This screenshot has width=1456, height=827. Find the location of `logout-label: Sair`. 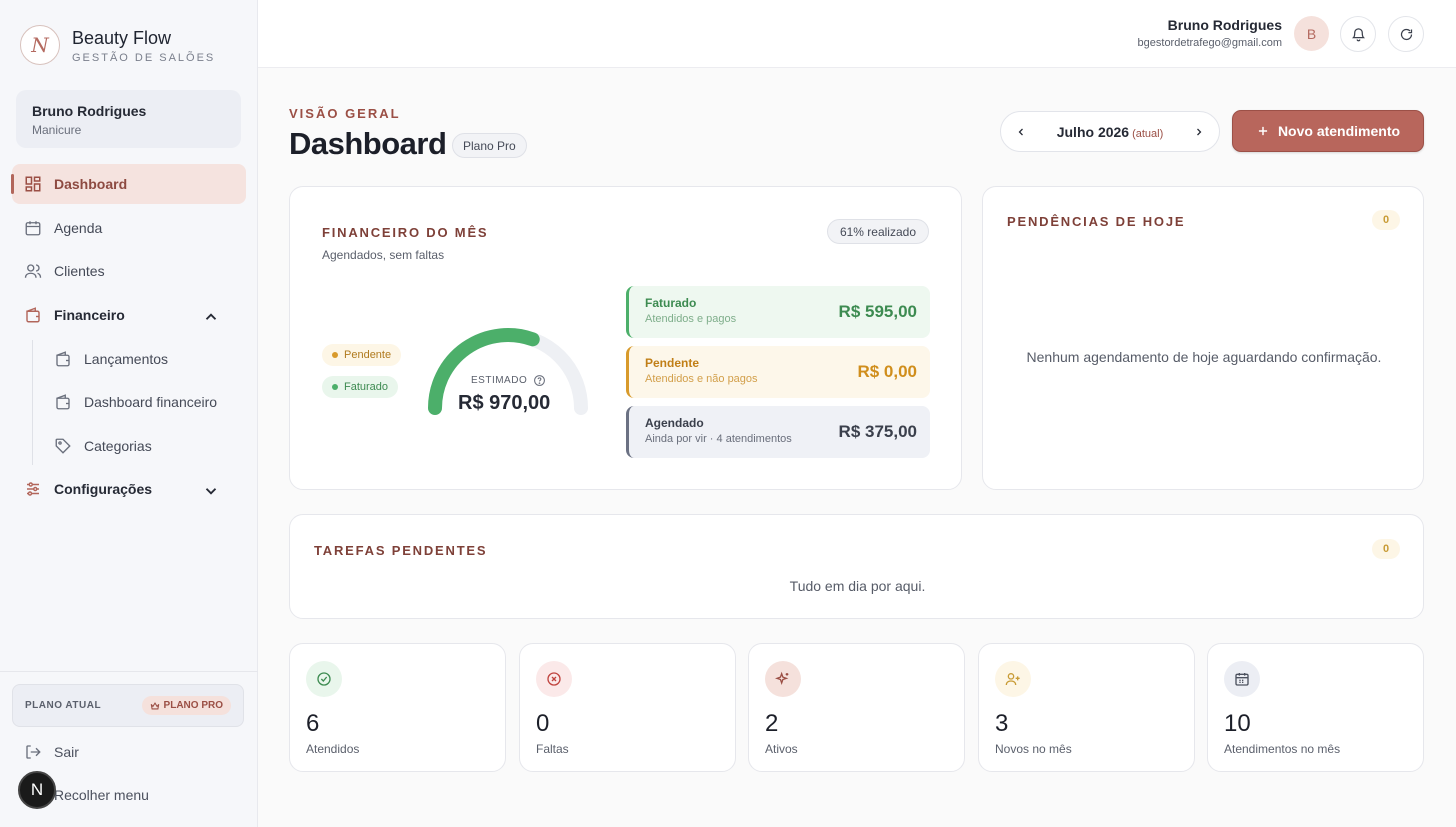

logout-label: Sair is located at coordinates (66, 752).